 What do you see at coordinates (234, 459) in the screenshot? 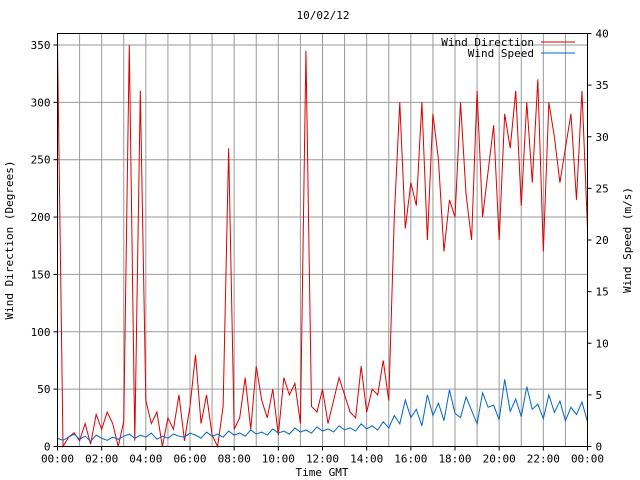
I see `x-tick-label: 08:00` at bounding box center [234, 459].